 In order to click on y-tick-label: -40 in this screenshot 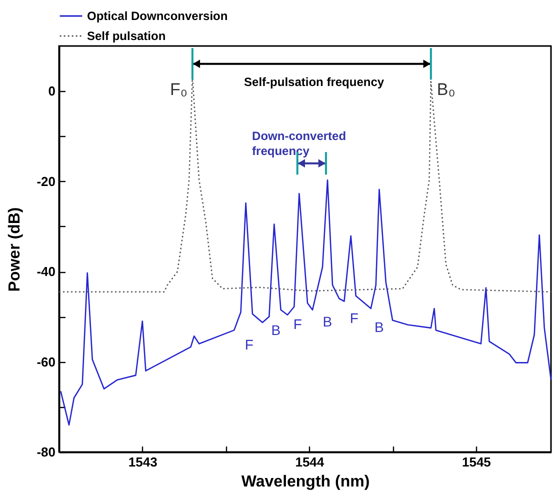, I will do `click(46, 272)`.